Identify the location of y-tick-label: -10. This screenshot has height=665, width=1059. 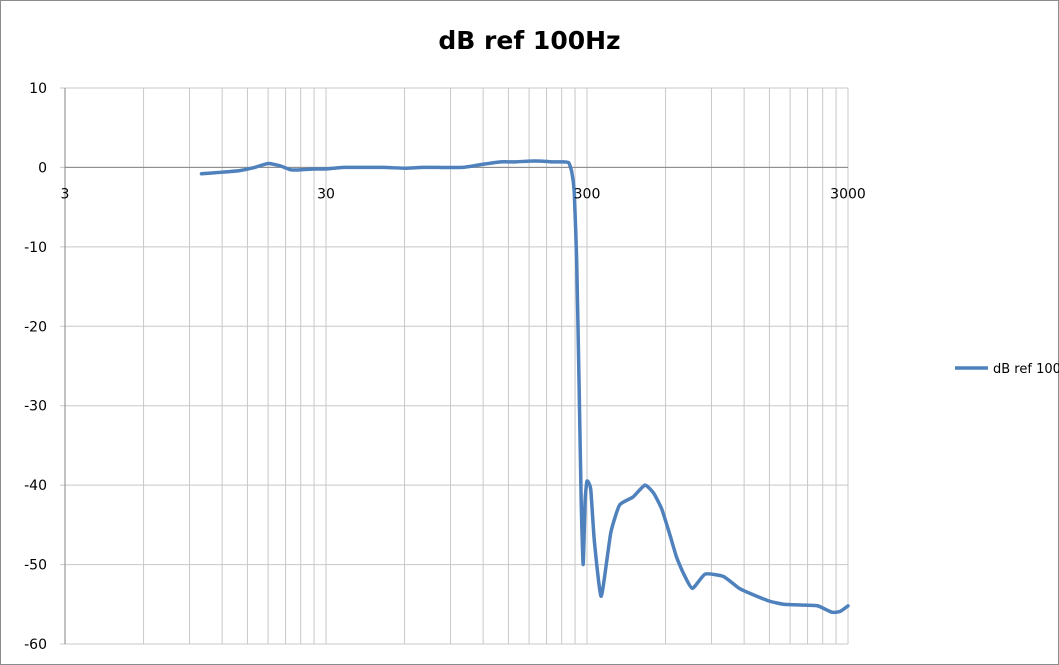
(35, 248).